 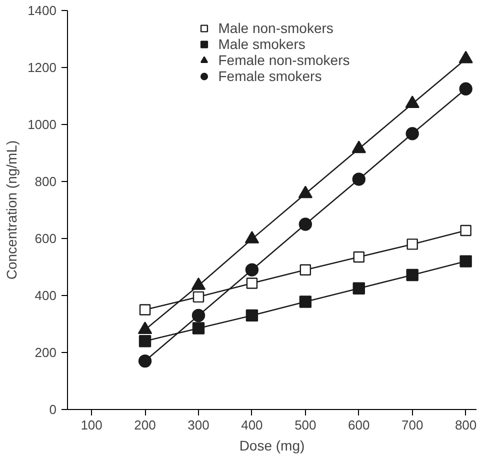 What do you see at coordinates (42, 67) in the screenshot?
I see `y-tick-label: 1200` at bounding box center [42, 67].